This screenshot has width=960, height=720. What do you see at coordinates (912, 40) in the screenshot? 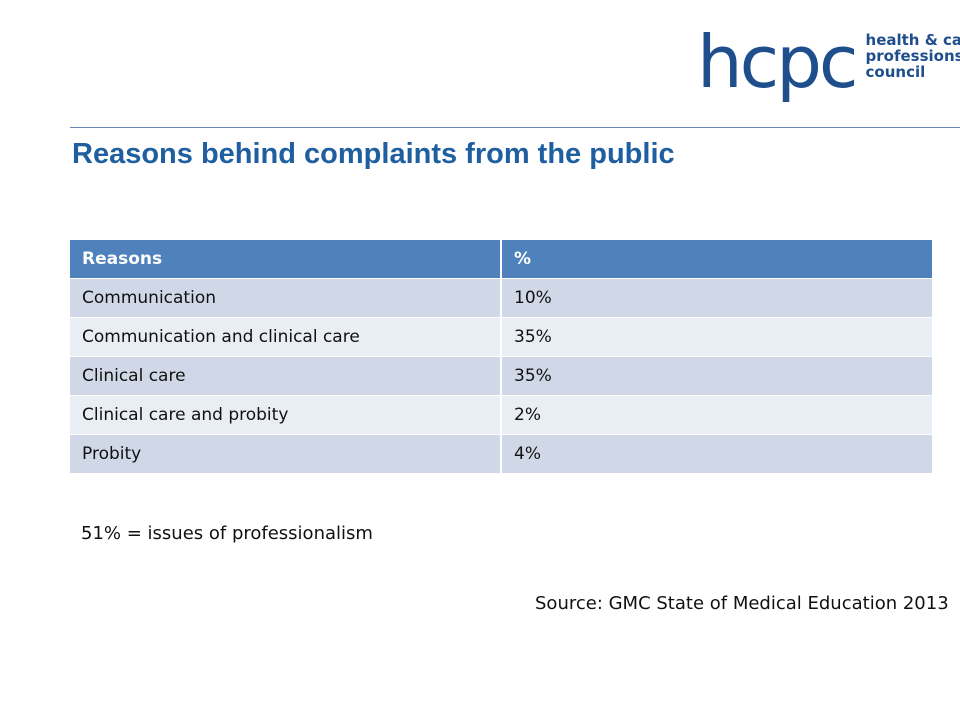
I see `logo-tagline-line-1: health & care` at bounding box center [912, 40].